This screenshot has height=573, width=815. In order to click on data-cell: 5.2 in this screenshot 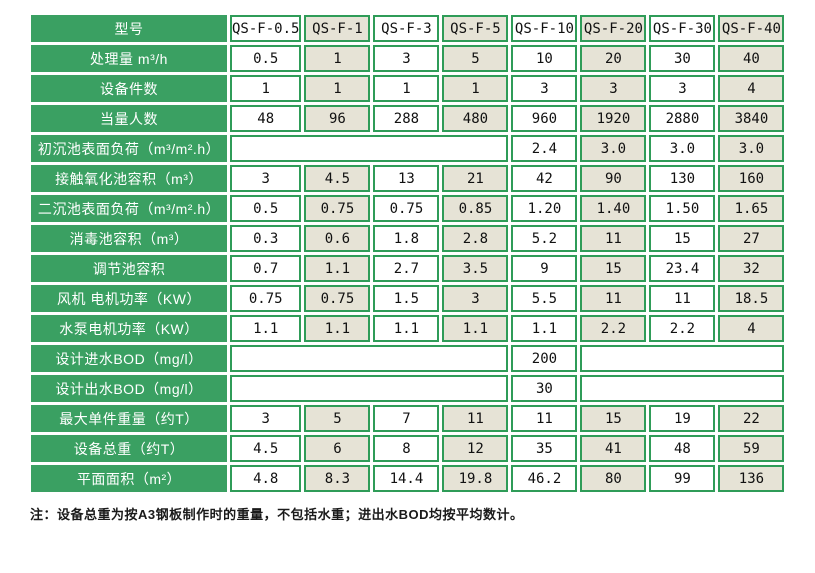, I will do `click(544, 238)`.